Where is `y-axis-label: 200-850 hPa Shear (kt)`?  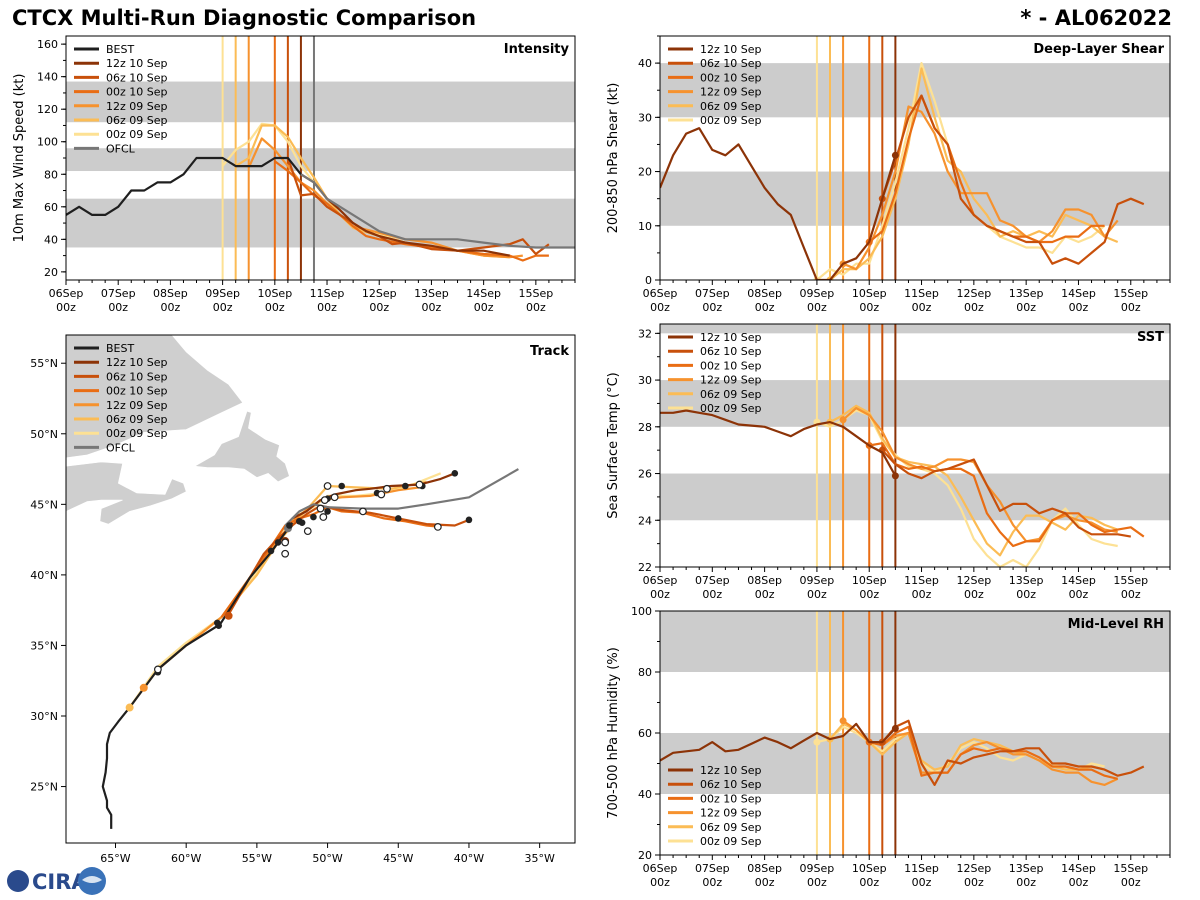 y-axis-label: 200-850 hPa Shear (kt) is located at coordinates (613, 158).